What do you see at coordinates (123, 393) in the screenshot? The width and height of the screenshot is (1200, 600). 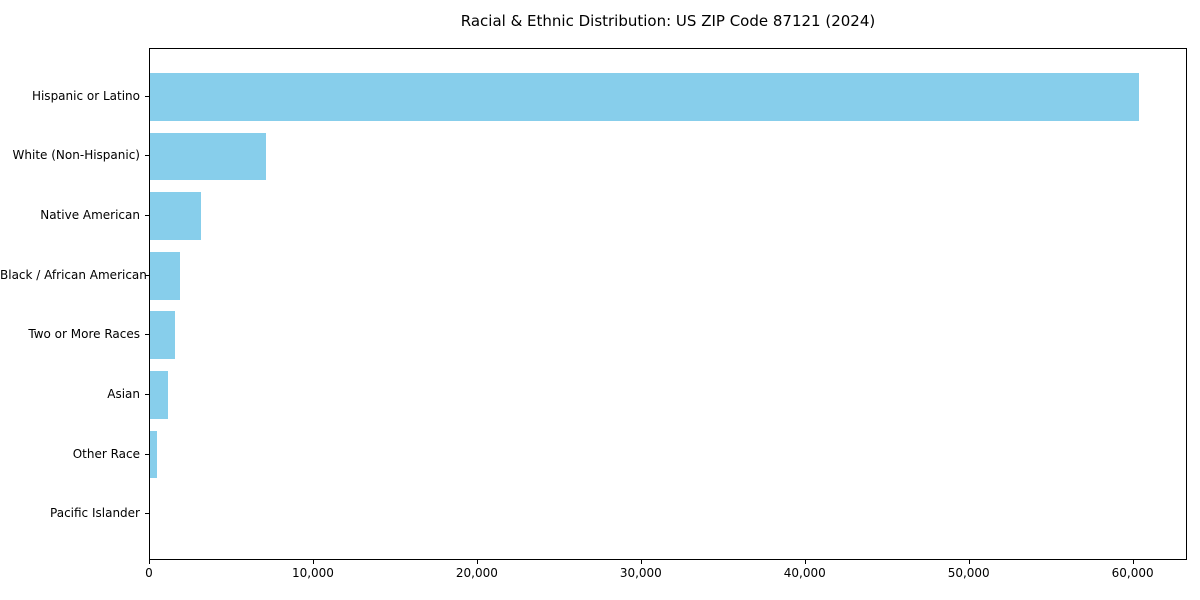 I see `y-axis-label: Asian` at bounding box center [123, 393].